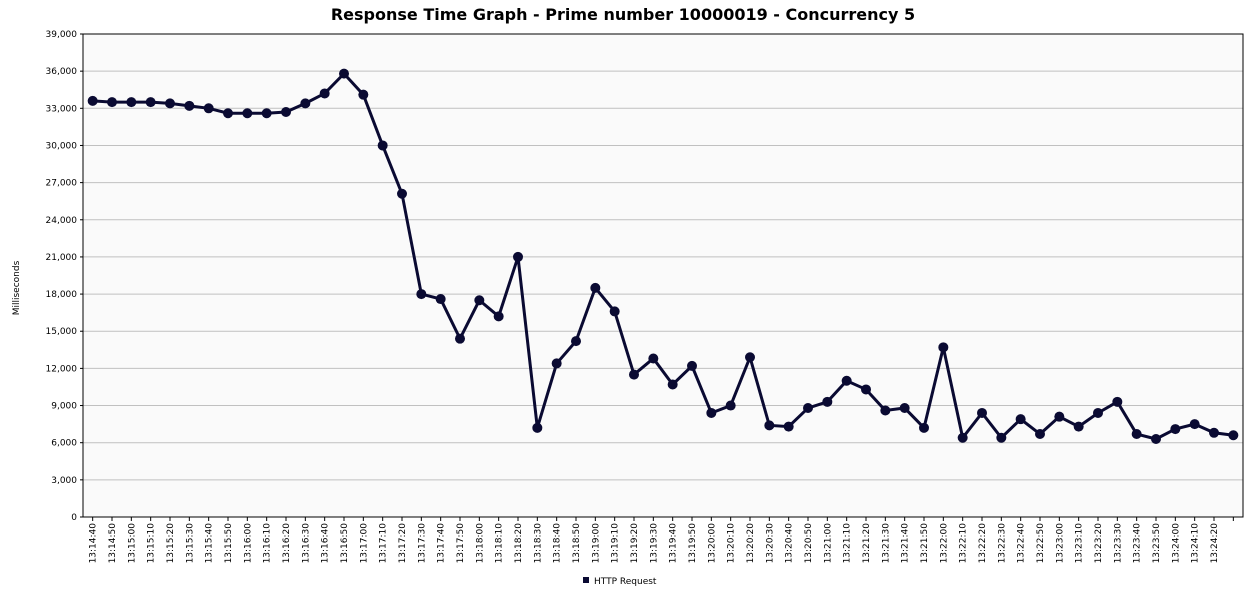 The image size is (1247, 597). What do you see at coordinates (1080, 543) in the screenshot?
I see `x-tick-label: 13:23:10` at bounding box center [1080, 543].